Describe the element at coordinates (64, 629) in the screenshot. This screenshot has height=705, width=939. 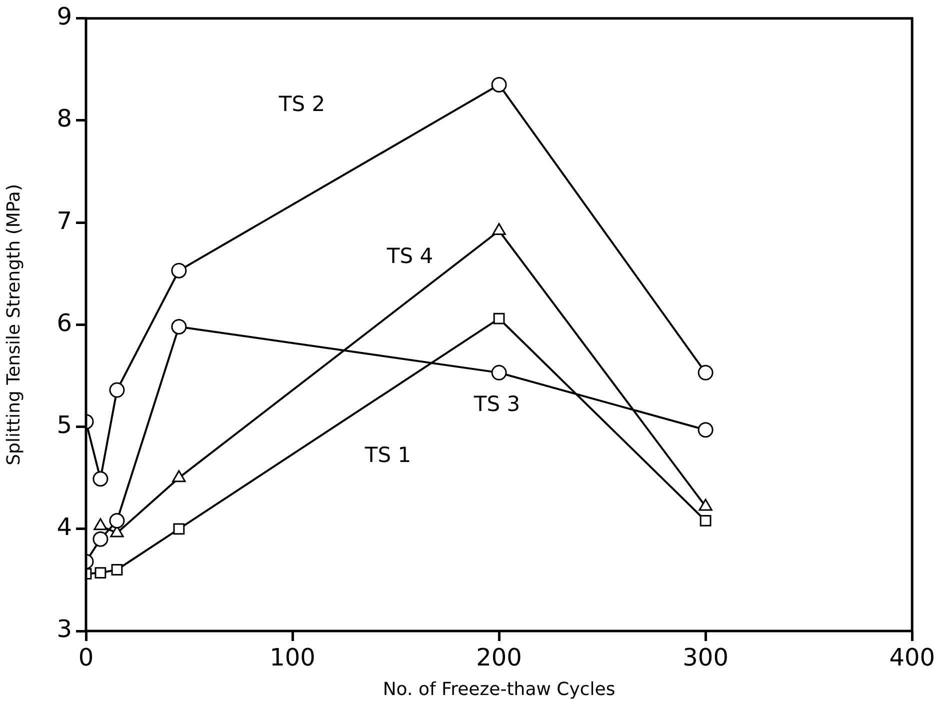
I see `y-tick-label: 3` at that location.